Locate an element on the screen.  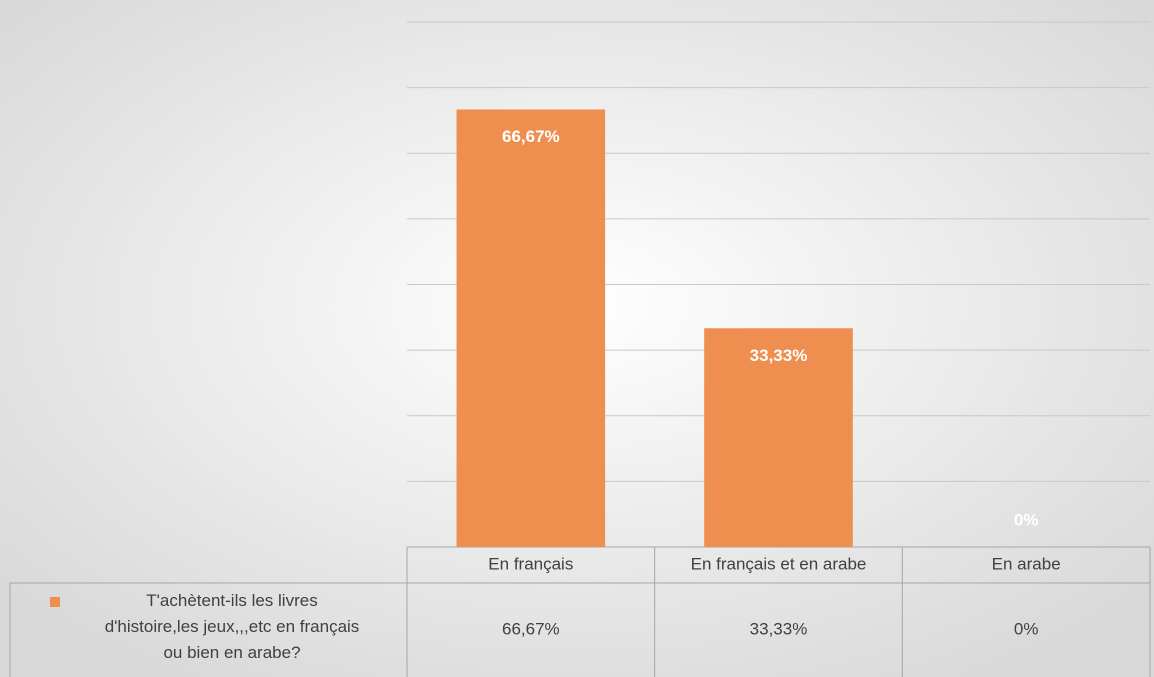
data-label: 66,67% is located at coordinates (531, 136).